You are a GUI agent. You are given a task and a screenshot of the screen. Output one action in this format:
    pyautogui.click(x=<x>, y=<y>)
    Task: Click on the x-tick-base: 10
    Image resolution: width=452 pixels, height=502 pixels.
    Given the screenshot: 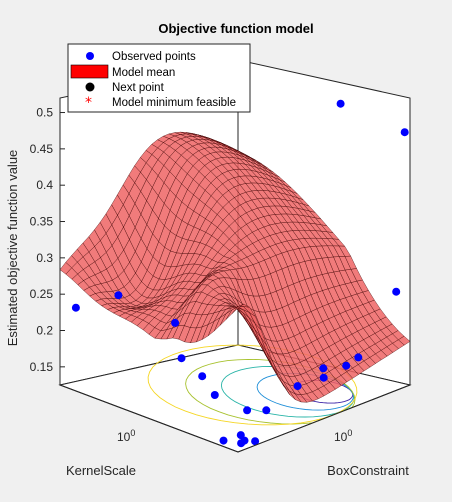 What is the action you would take?
    pyautogui.click(x=124, y=437)
    